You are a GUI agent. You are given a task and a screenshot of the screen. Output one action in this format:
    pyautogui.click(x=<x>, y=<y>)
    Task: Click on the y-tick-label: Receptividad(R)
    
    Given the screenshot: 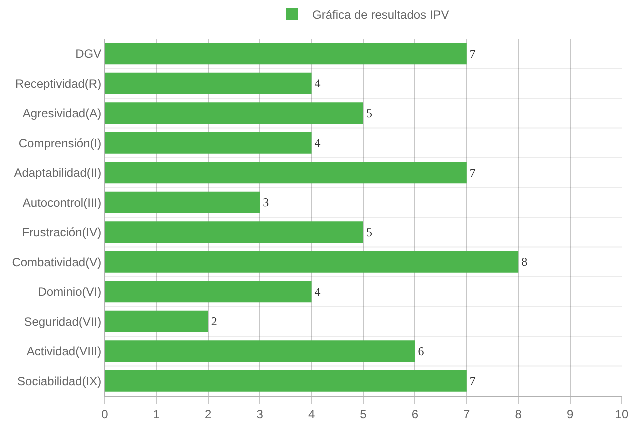 What is the action you would take?
    pyautogui.click(x=59, y=83)
    